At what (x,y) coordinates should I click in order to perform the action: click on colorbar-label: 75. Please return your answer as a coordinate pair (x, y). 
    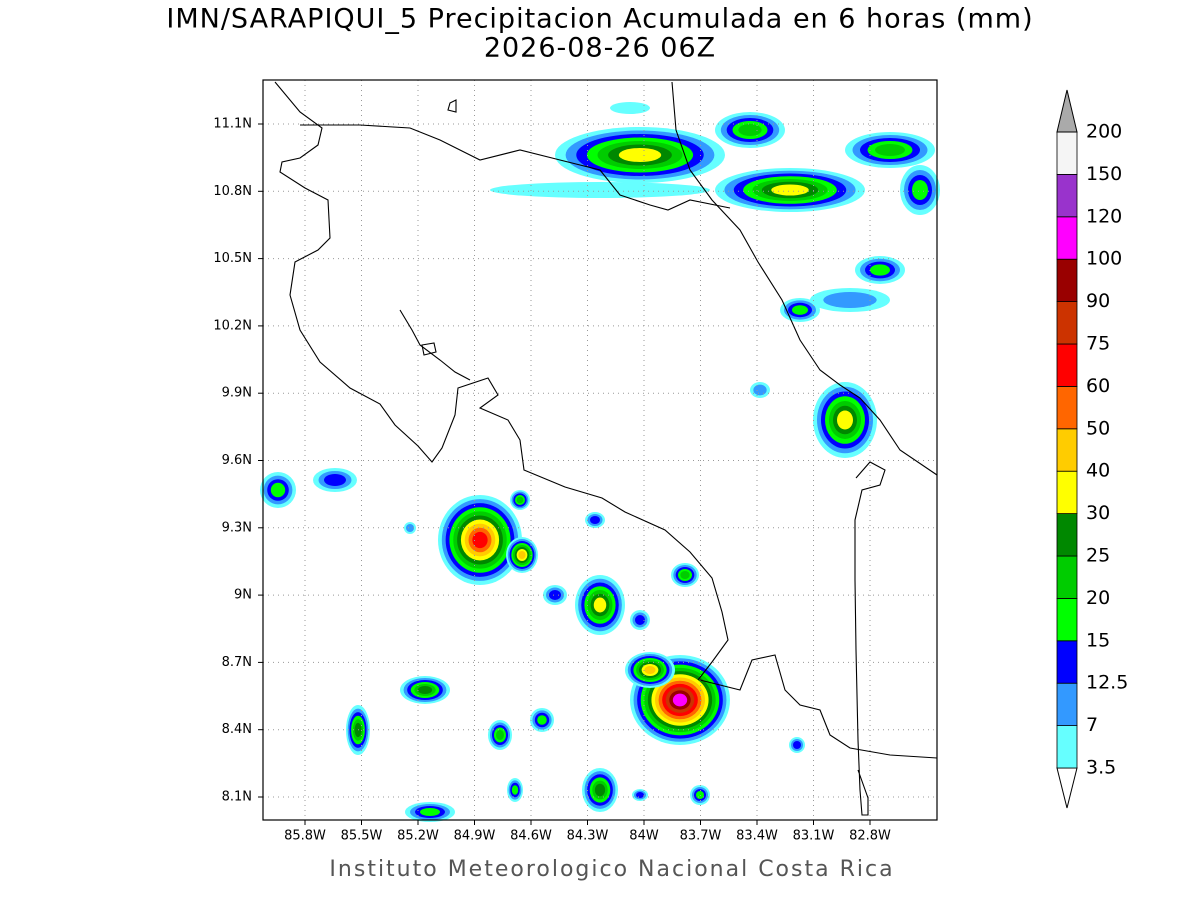
    Looking at the image, I should click on (1098, 344).